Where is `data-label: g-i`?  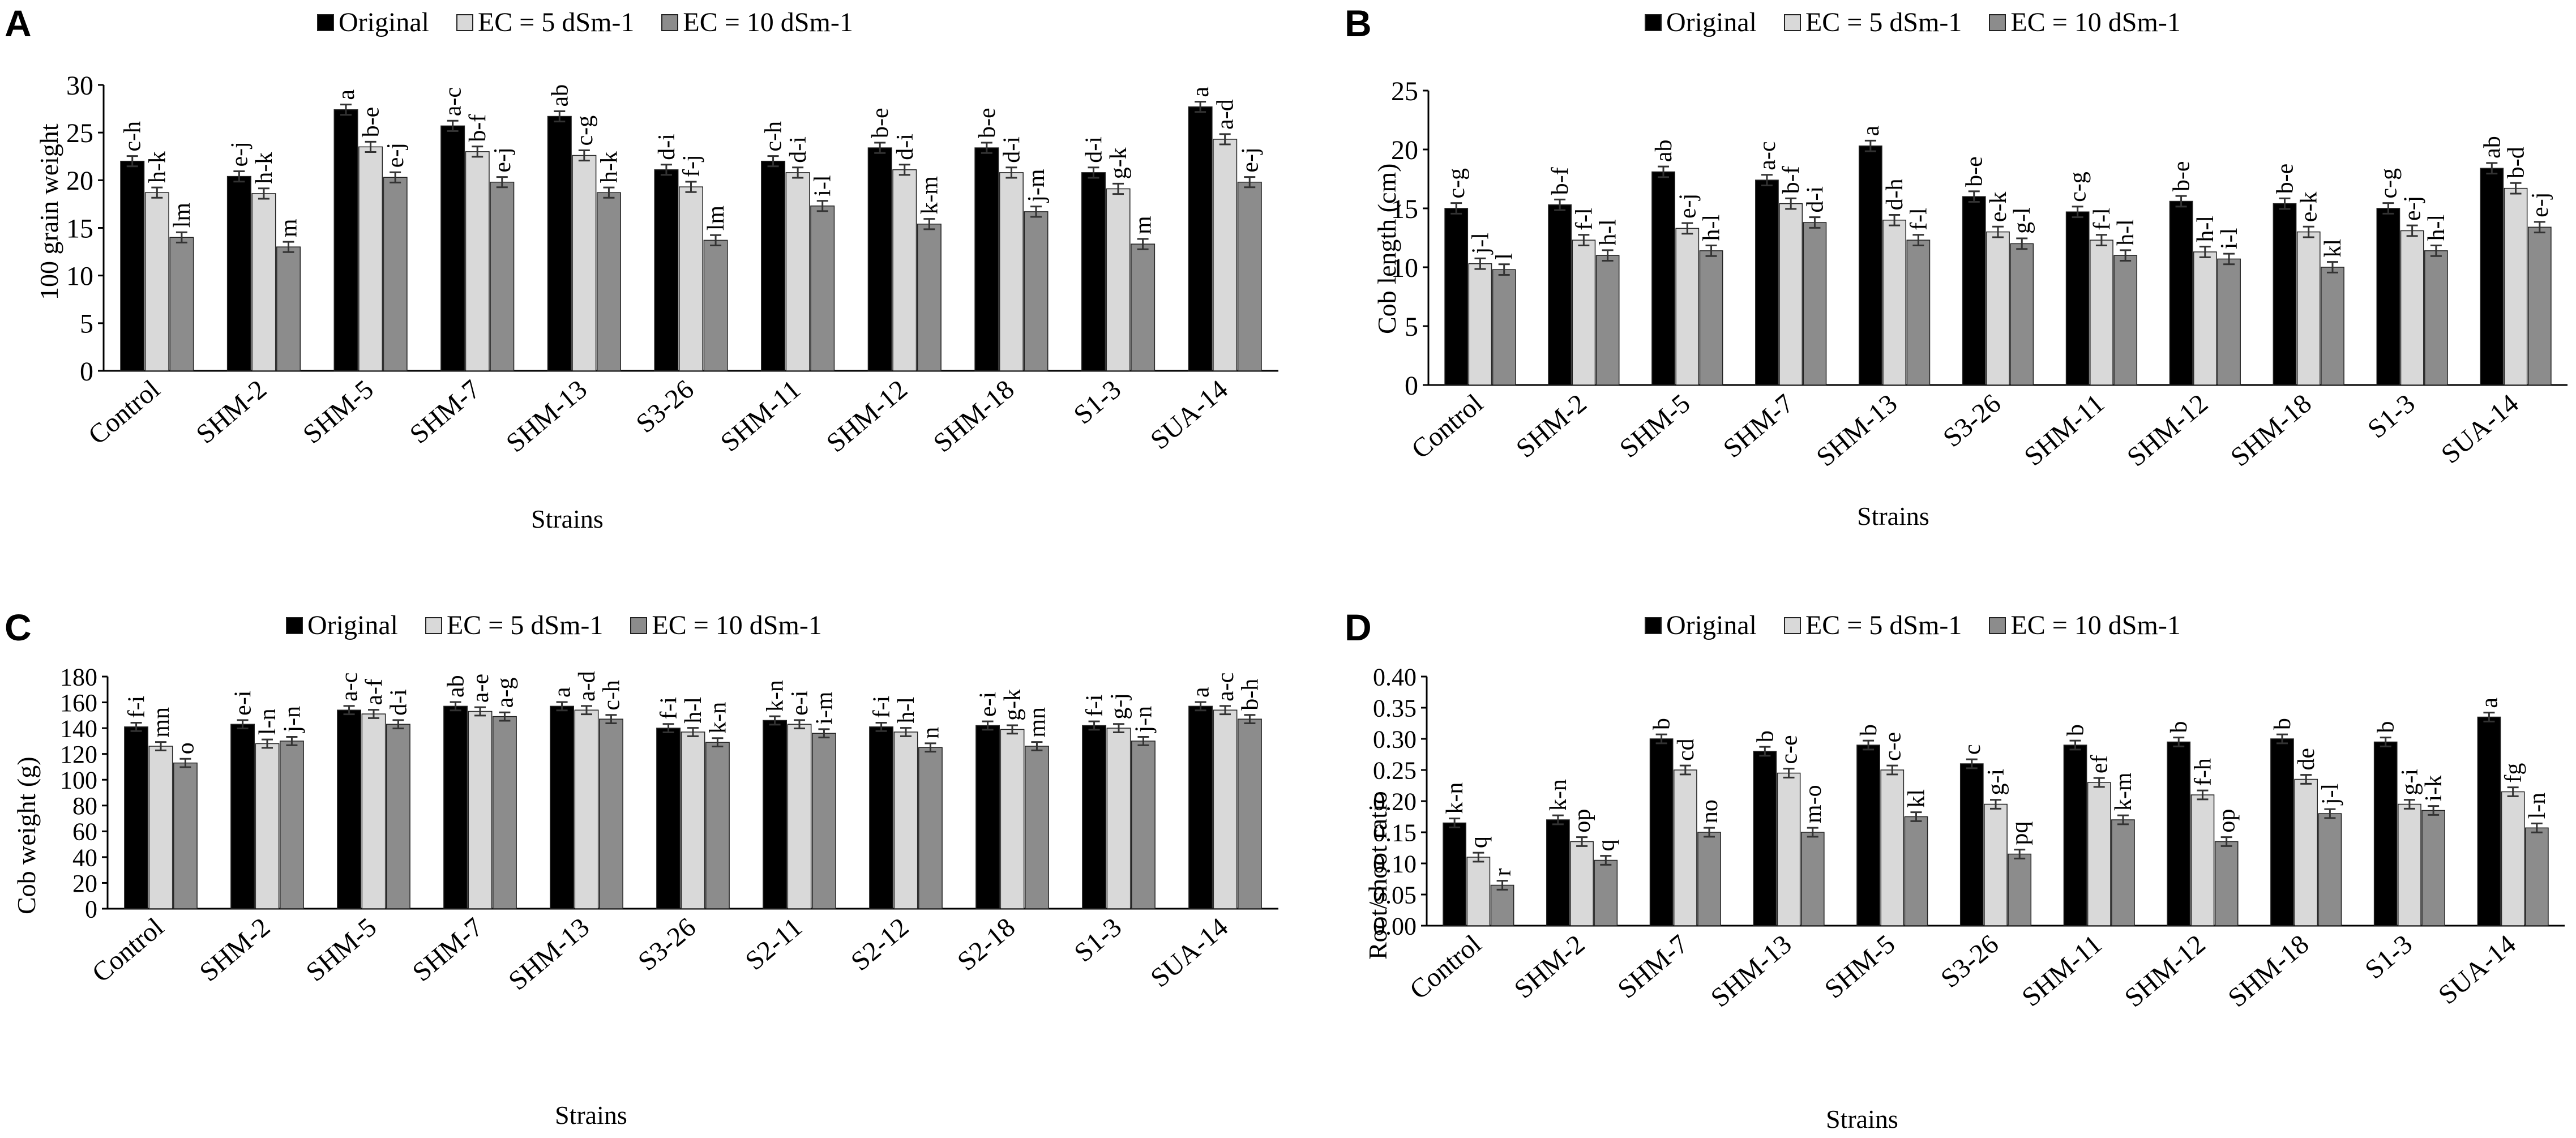 data-label: g-i is located at coordinates (1996, 782).